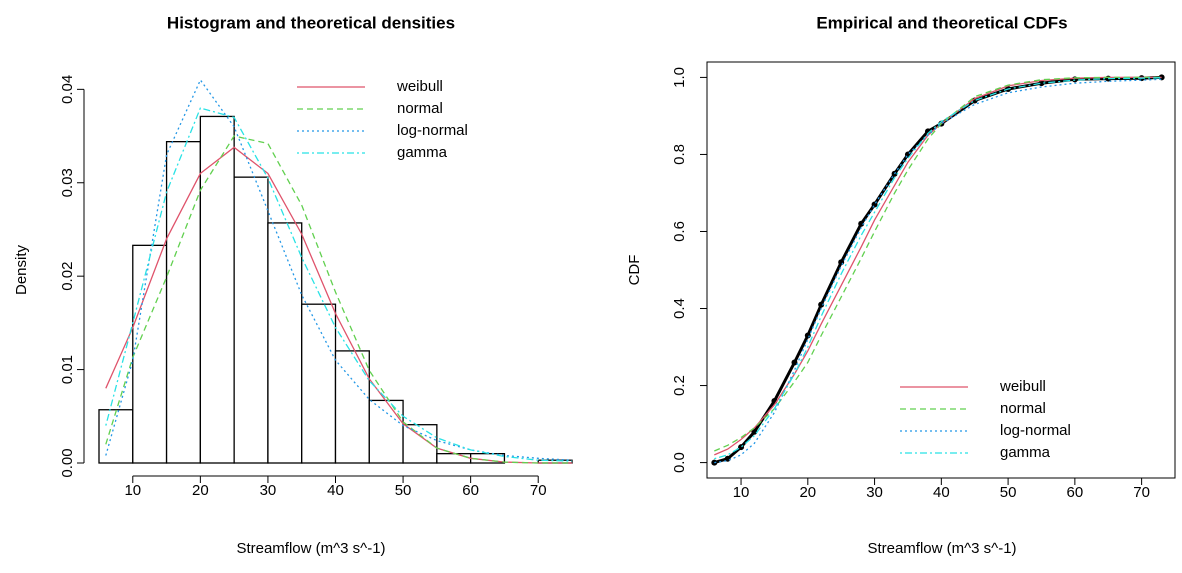 The image size is (1182, 573). What do you see at coordinates (67, 182) in the screenshot?
I see `y-tick-label: 0.03` at bounding box center [67, 182].